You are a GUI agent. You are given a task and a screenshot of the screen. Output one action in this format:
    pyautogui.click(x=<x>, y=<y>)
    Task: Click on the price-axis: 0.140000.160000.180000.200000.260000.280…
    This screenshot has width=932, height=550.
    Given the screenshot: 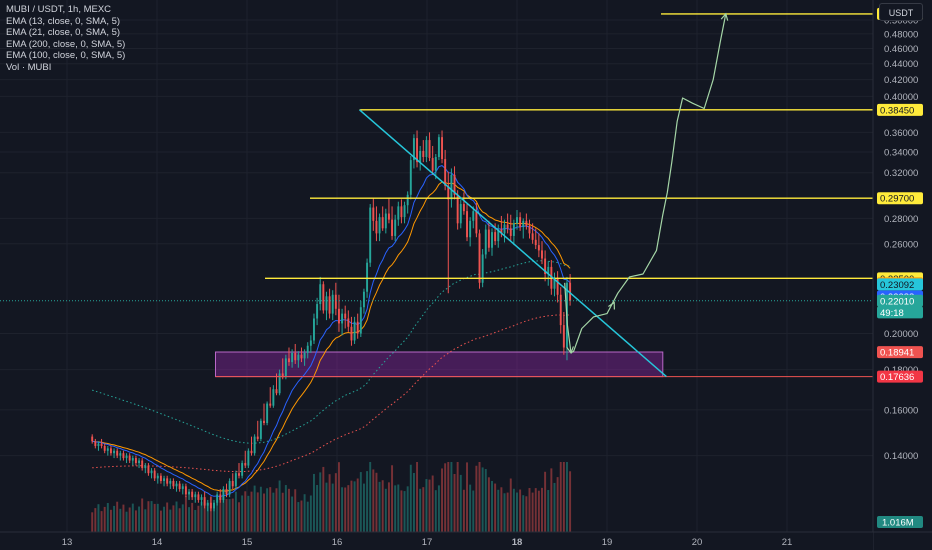 What is the action you would take?
    pyautogui.click(x=902, y=275)
    